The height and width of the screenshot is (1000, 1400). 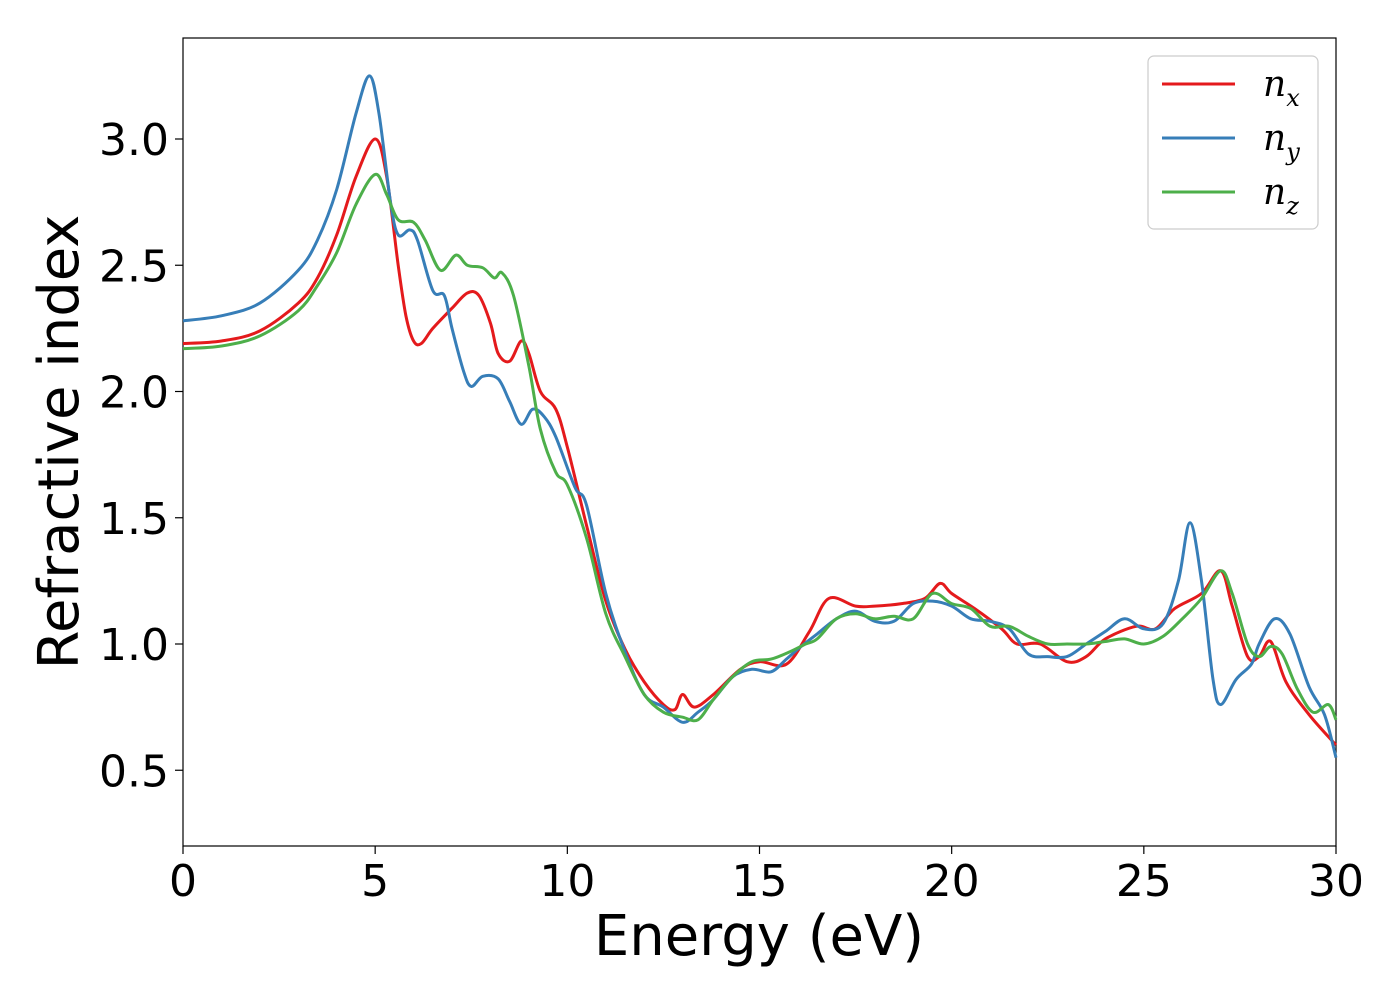 I want to click on x-tick-label: 0, so click(x=183, y=881).